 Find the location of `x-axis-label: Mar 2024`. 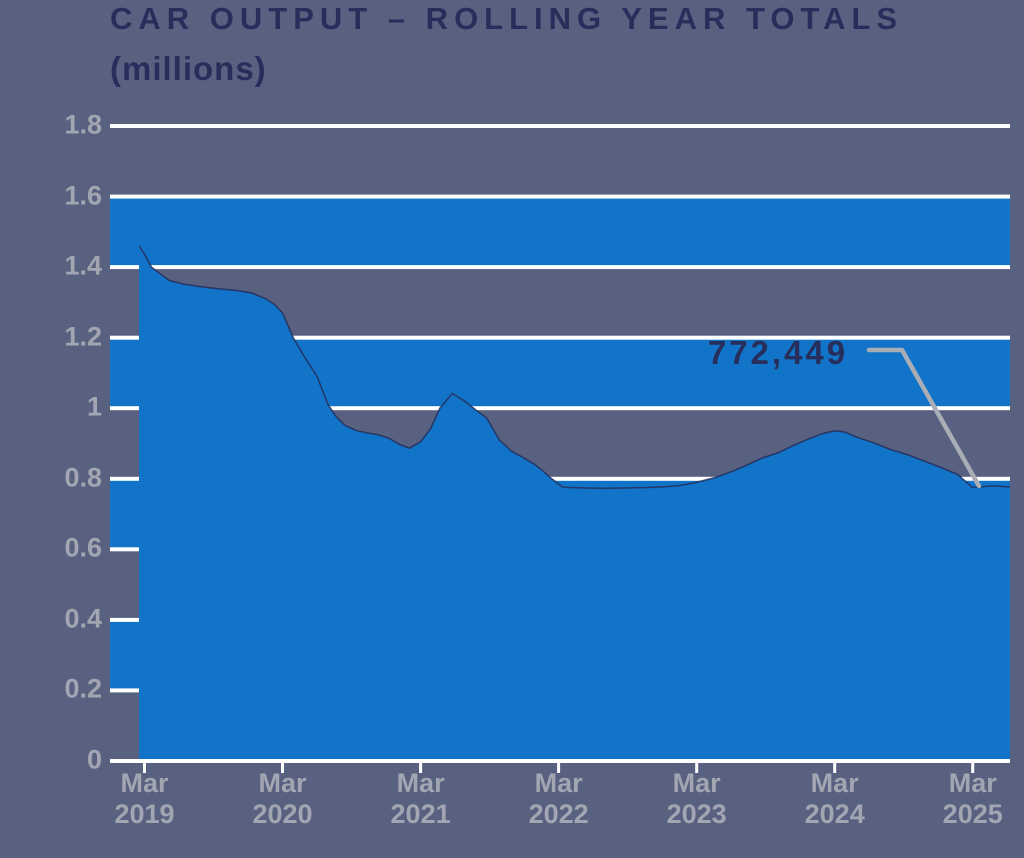

x-axis-label: Mar 2024 is located at coordinates (834, 798).